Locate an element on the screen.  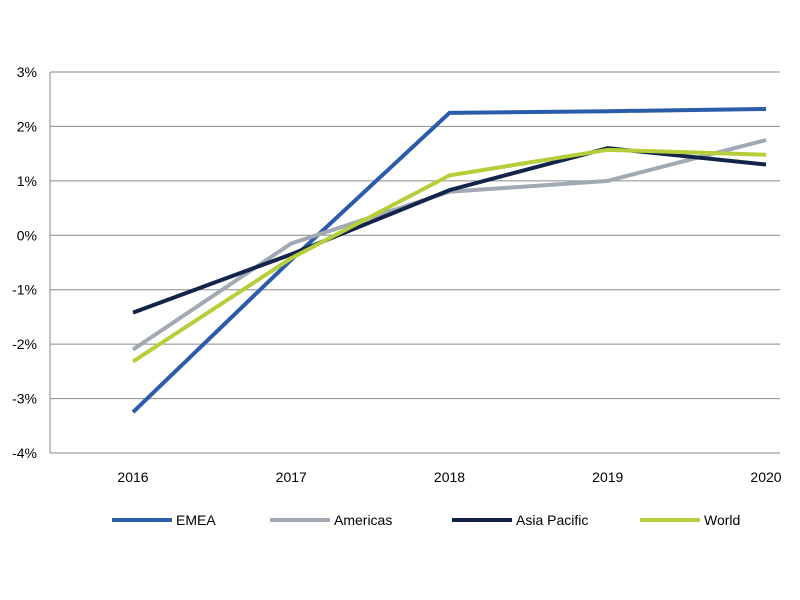
y-tick-label: -2% is located at coordinates (24, 344).